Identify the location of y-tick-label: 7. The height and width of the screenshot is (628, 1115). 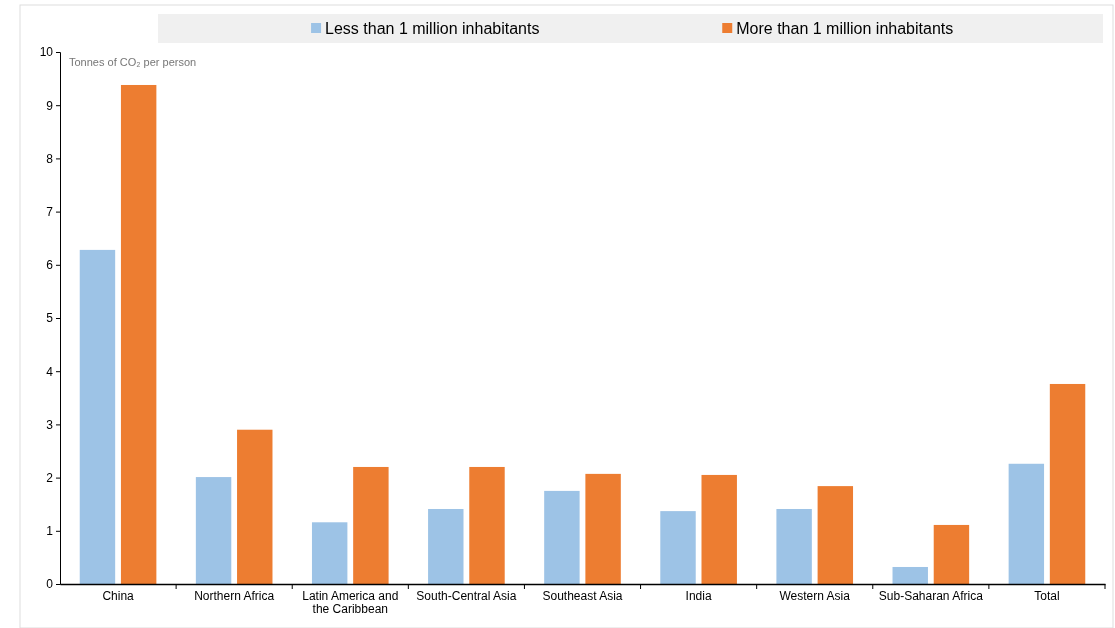
(50, 211).